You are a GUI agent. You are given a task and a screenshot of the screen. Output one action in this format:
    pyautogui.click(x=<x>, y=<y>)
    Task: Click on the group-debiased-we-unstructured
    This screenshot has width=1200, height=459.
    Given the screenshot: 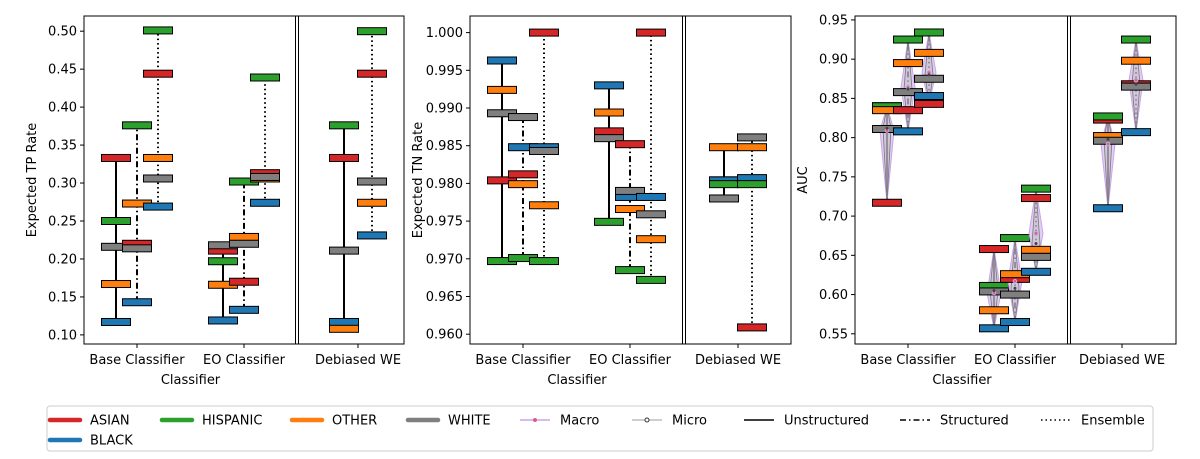 What is the action you would take?
    pyautogui.click(x=1108, y=162)
    